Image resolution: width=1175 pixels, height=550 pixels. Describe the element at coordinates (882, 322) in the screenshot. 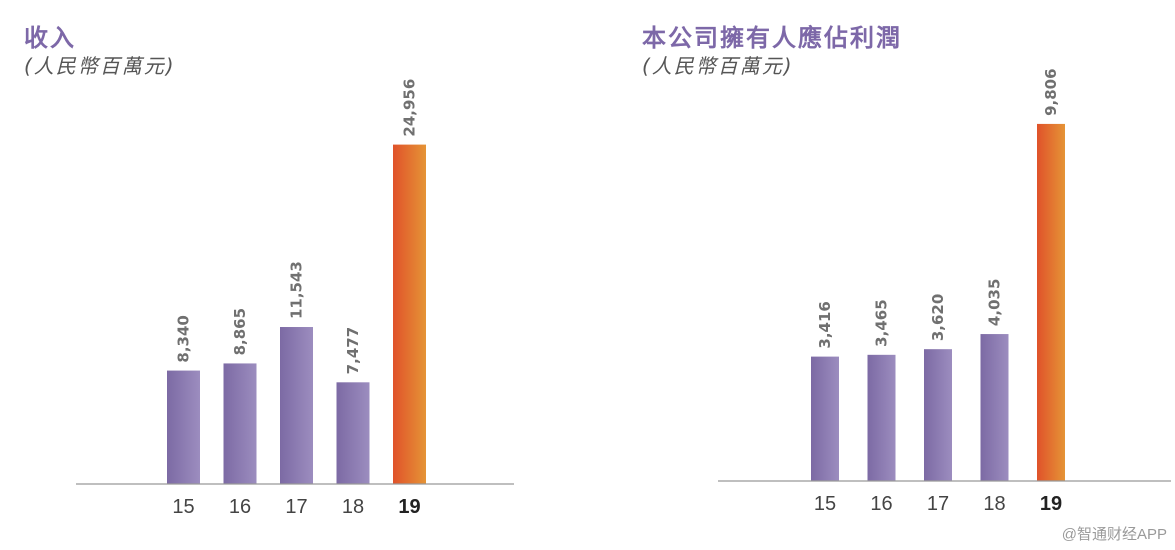

I see `data-label: 3,465` at that location.